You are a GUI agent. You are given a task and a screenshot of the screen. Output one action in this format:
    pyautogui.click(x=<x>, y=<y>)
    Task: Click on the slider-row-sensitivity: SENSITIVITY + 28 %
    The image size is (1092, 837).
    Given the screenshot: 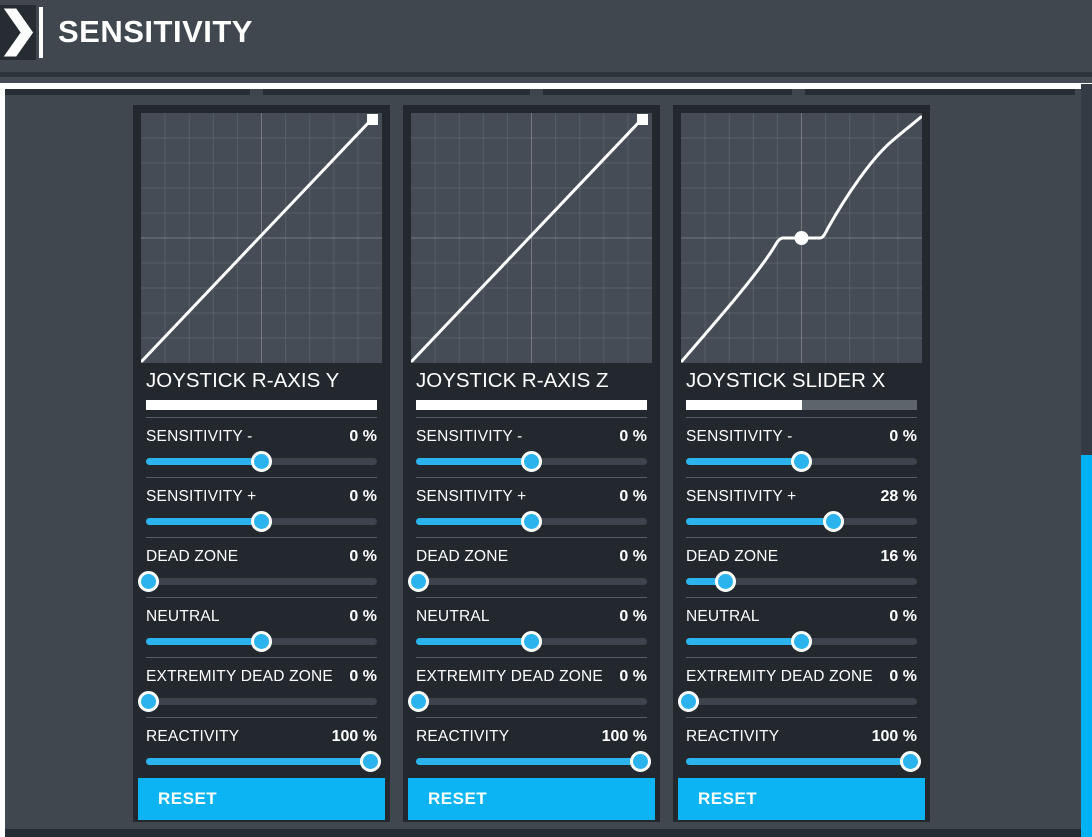 What is the action you would take?
    pyautogui.click(x=801, y=507)
    